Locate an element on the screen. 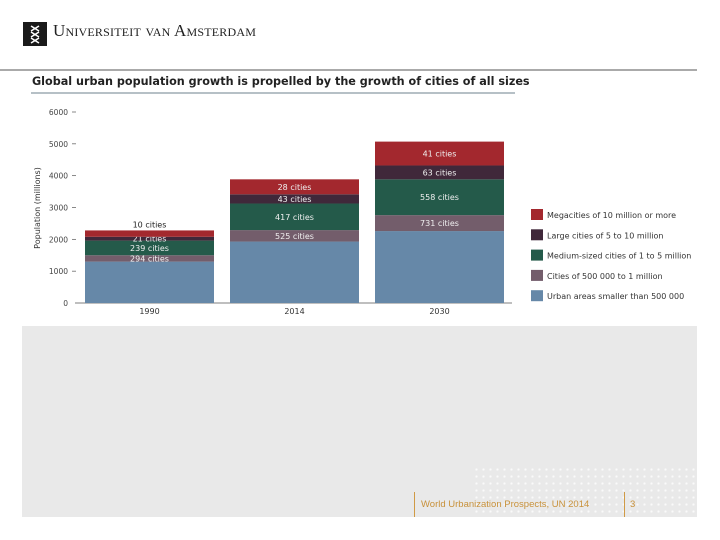 The image size is (720, 540). footer-source: World Urbanization Prospects, UN 2014 is located at coordinates (505, 504).